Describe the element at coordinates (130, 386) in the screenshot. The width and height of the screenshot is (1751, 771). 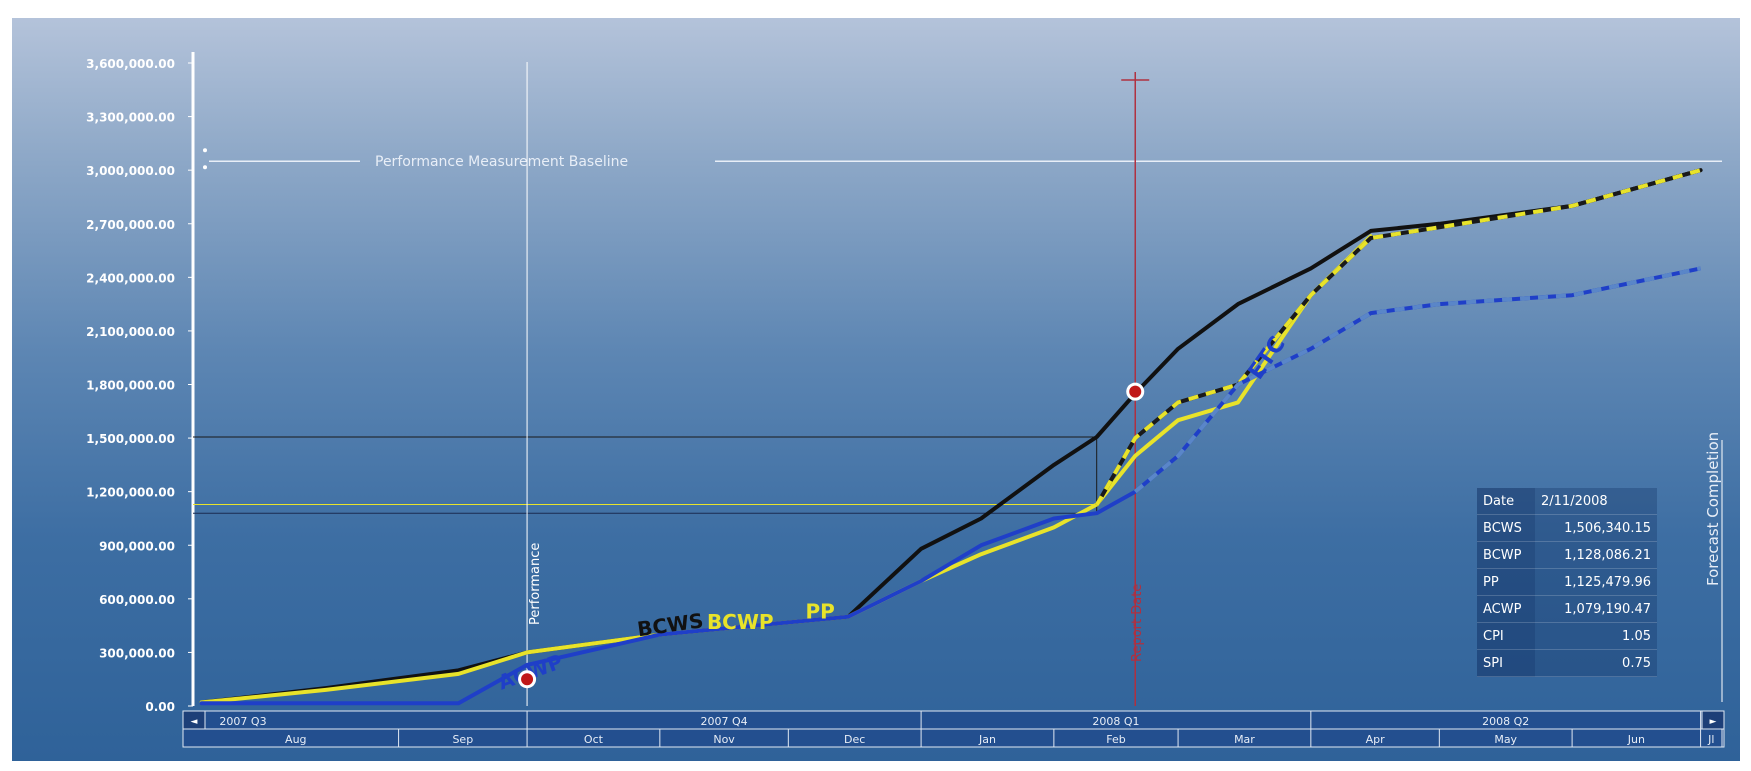
I see `y-tick-label: 1,800,000.00` at that location.